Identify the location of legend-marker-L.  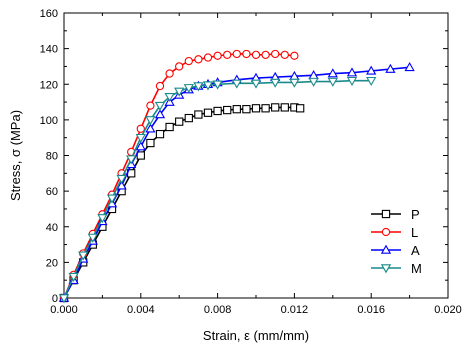
(386, 232).